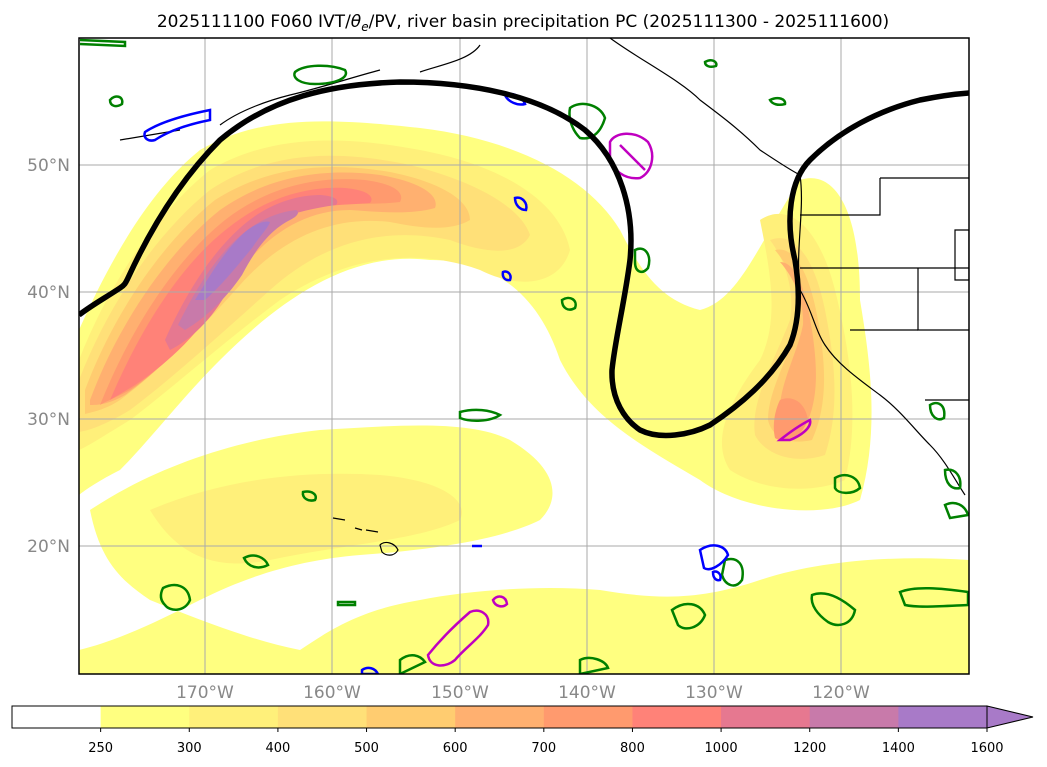 The width and height of the screenshot is (1047, 767). Describe the element at coordinates (277, 748) in the screenshot. I see `colorbar-tick-label: 400` at that location.